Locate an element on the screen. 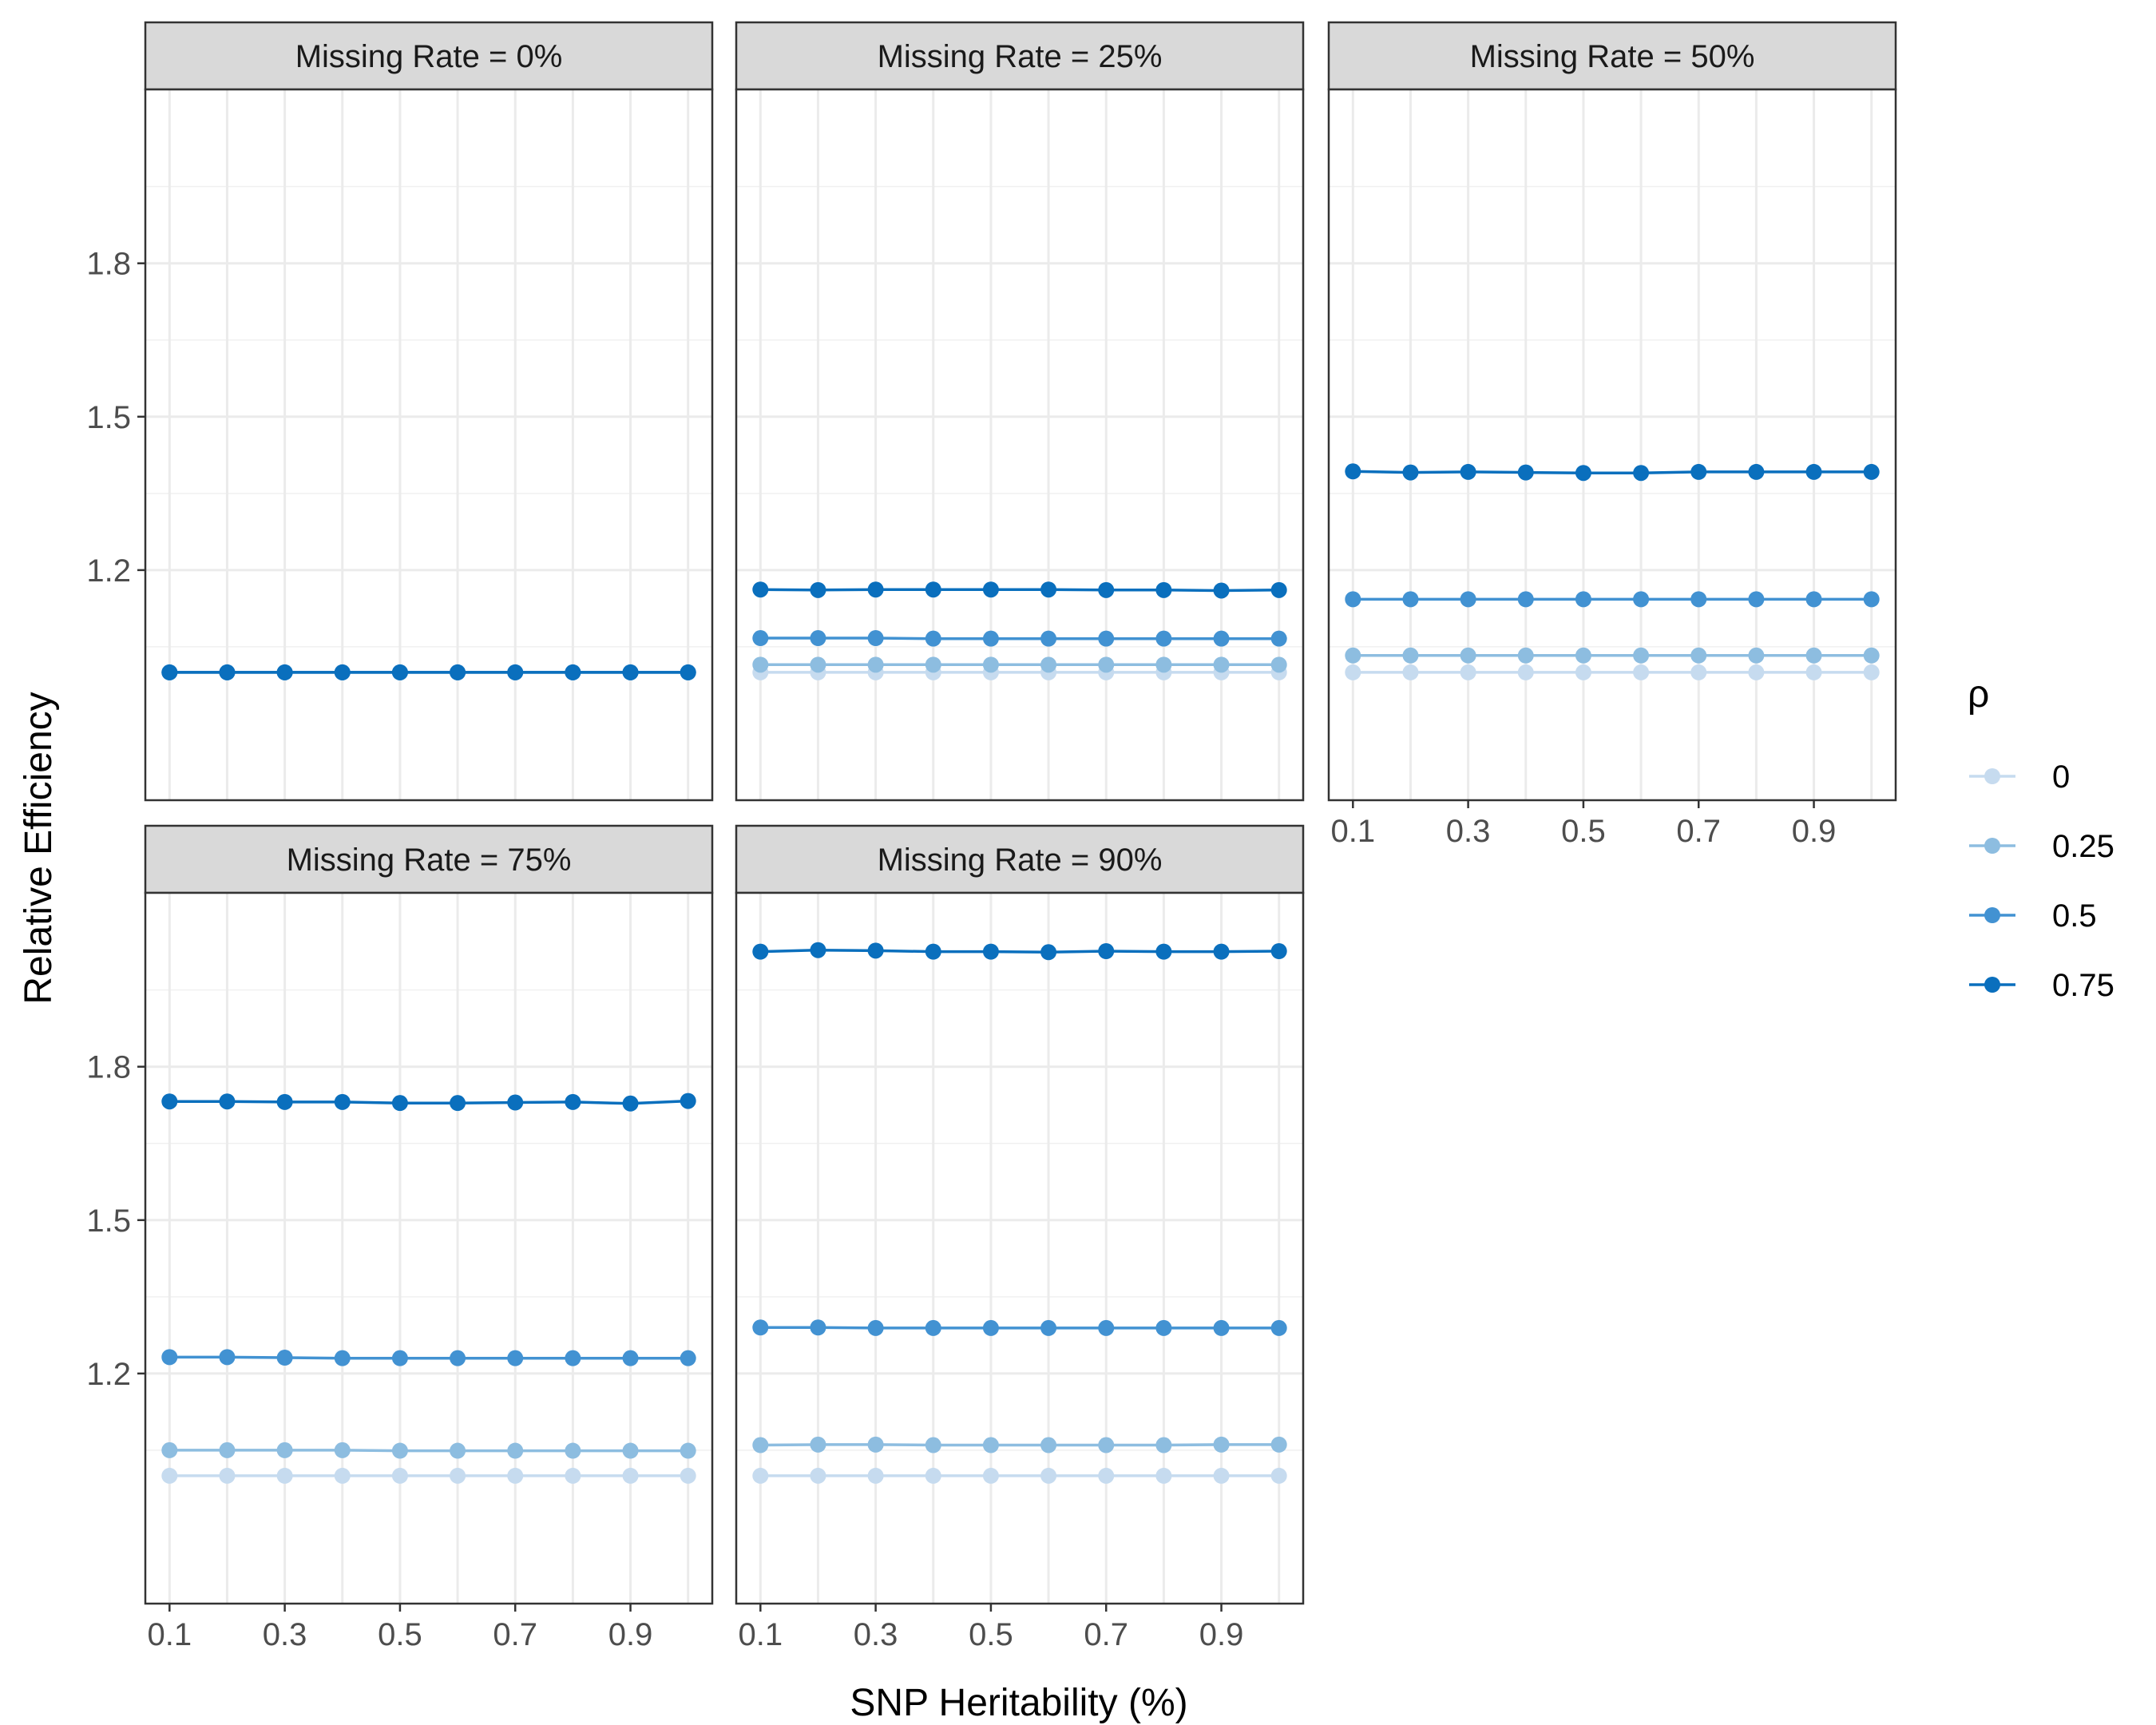 The image size is (2156, 1725). x-tick-label: 0.5 is located at coordinates (400, 1635).